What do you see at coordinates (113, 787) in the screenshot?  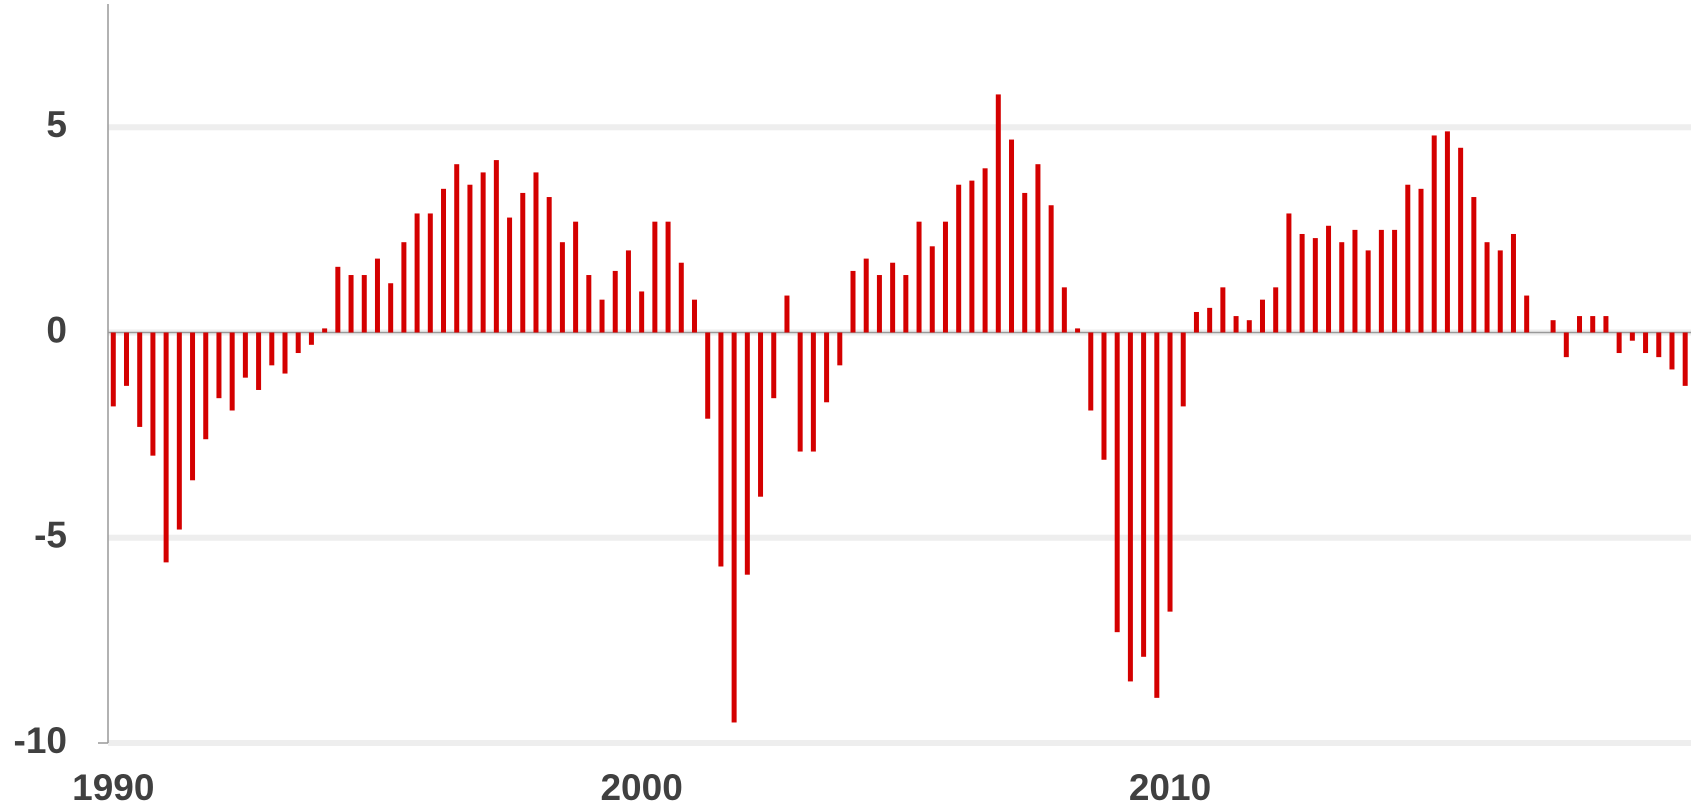 I see `x-tick-label: 1990` at bounding box center [113, 787].